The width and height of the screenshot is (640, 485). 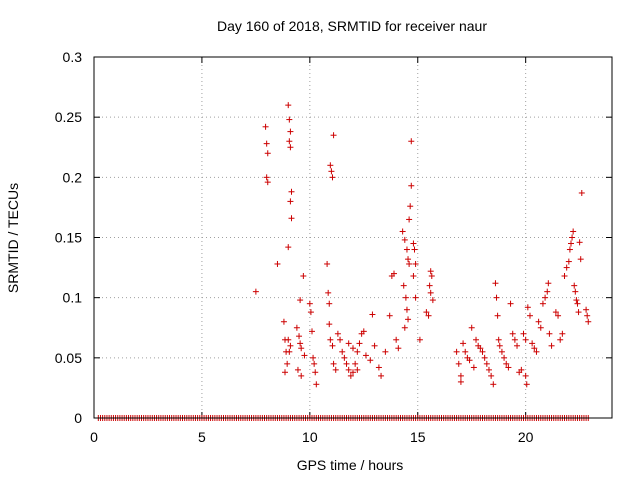 I want to click on x-tick-label: 10, so click(x=310, y=437).